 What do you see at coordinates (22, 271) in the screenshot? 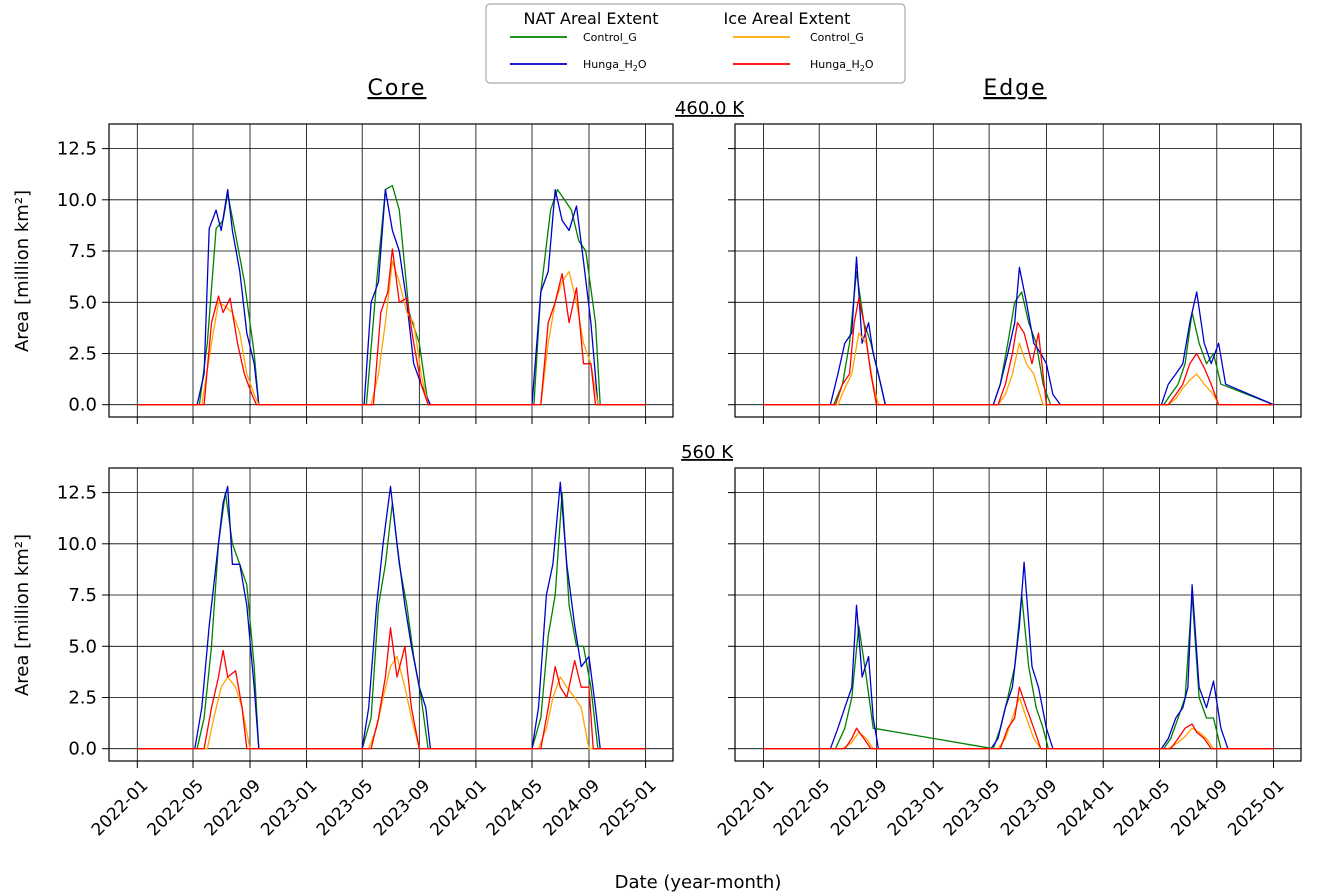
I see `y-axis-label-top: Area [million km²]` at bounding box center [22, 271].